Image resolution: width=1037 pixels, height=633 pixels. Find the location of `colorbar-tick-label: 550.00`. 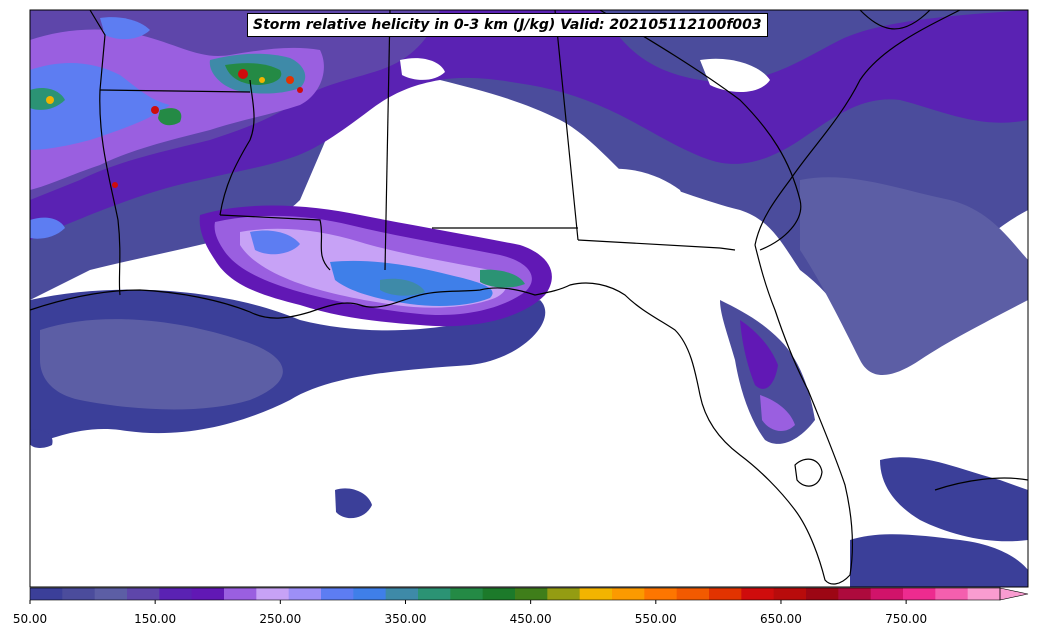

colorbar-tick-label: 550.00 is located at coordinates (655, 619).